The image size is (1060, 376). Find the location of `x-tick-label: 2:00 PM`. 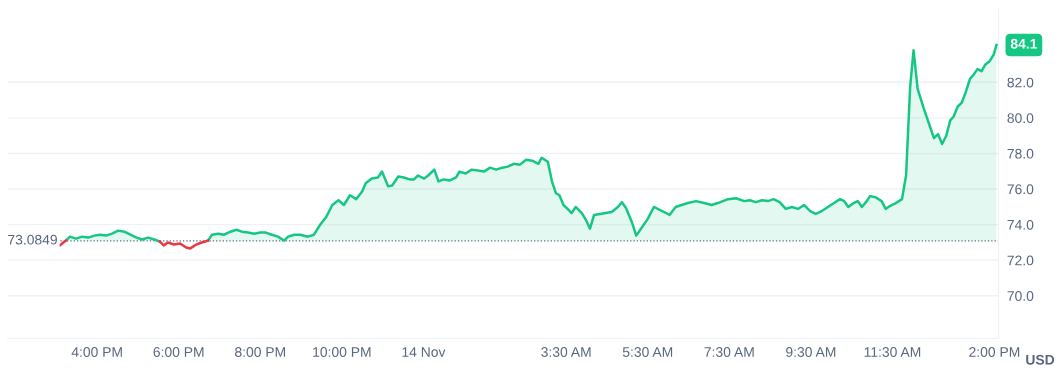

x-tick-label: 2:00 PM is located at coordinates (994, 352).